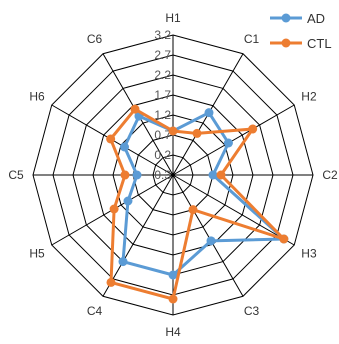  What do you see at coordinates (138, 235) in the screenshot?
I see `spoke-c4` at bounding box center [138, 235].